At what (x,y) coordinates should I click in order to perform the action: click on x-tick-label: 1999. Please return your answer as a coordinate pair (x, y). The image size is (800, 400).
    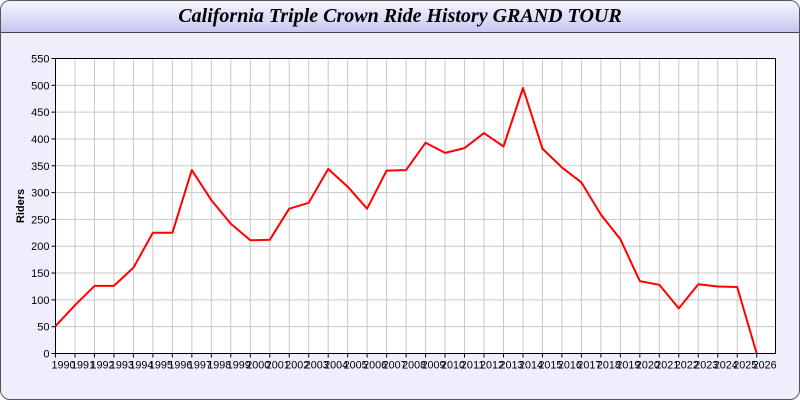
    Looking at the image, I should click on (239, 366).